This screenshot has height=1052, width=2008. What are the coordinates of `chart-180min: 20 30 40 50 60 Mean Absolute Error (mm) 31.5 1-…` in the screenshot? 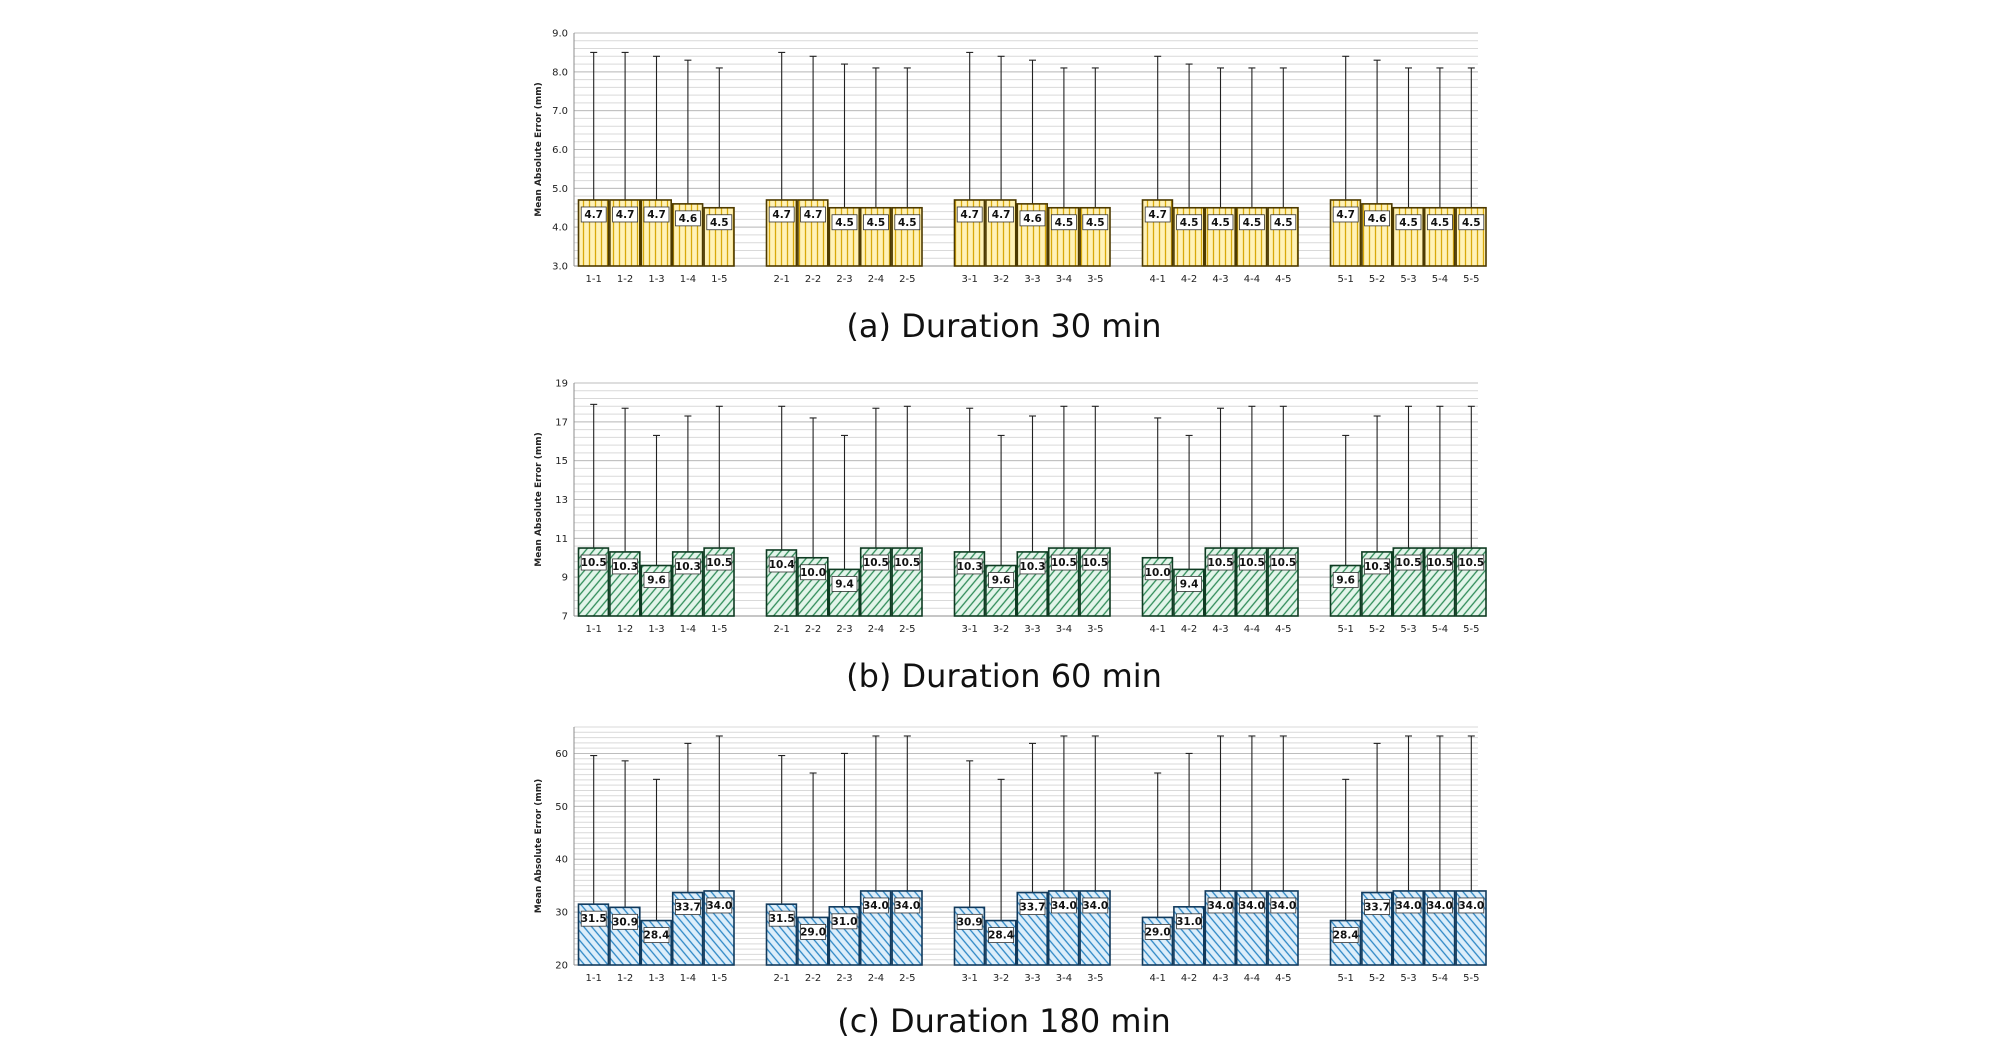 It's located at (1010, 855).